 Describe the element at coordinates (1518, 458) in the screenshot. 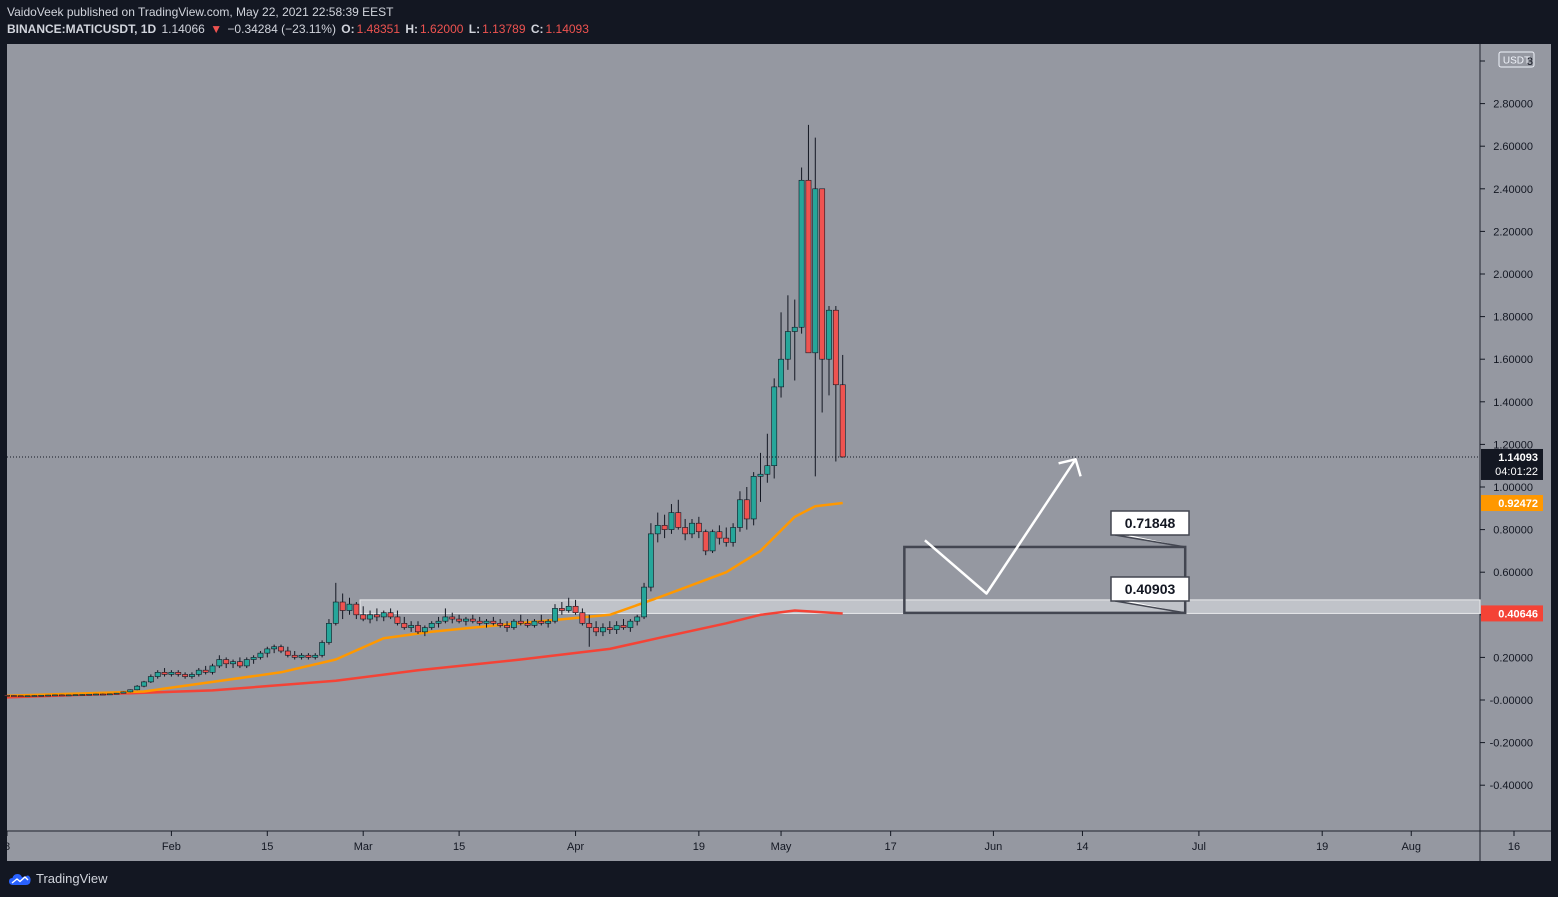

I see `last-price-label: 1.14093` at that location.